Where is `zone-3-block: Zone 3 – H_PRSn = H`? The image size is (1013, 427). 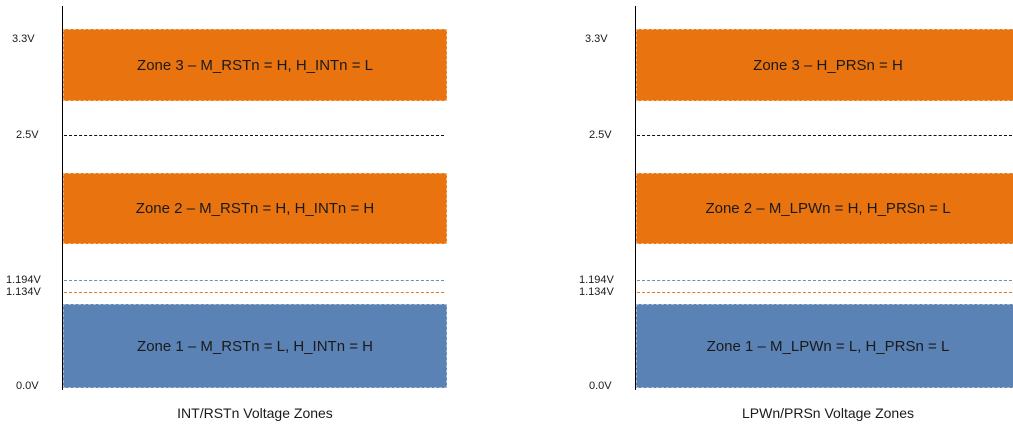
zone-3-block: Zone 3 – H_PRSn = H is located at coordinates (824, 65).